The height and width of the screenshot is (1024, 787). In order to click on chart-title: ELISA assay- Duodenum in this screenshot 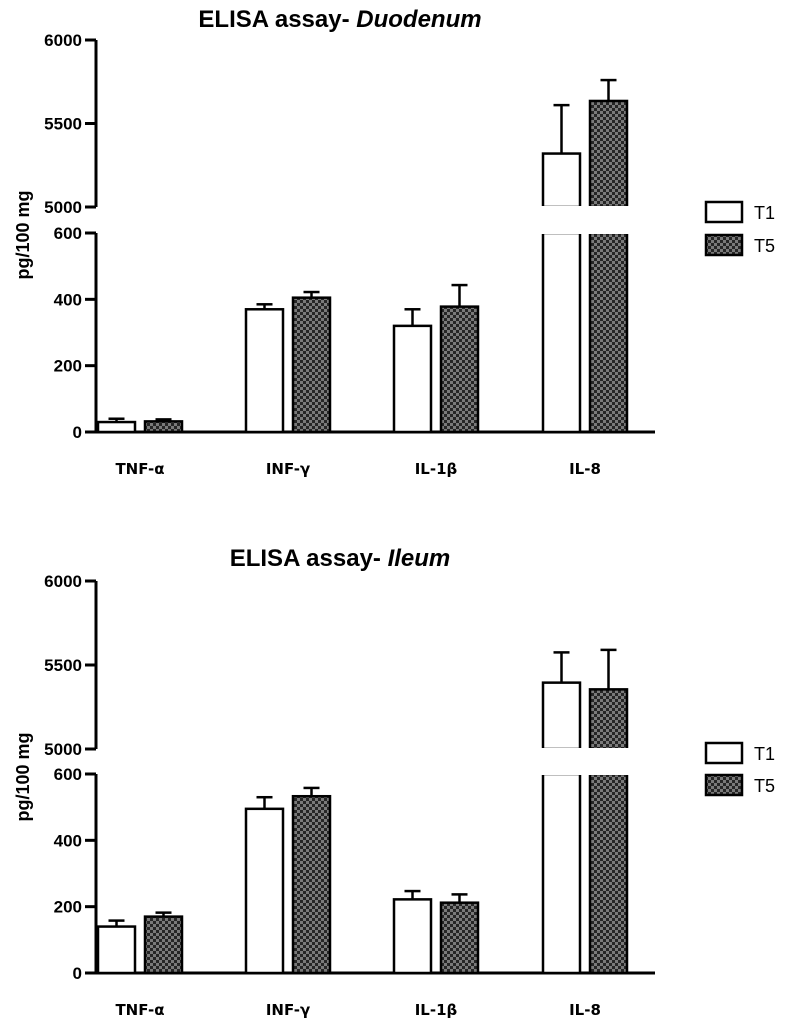, I will do `click(339, 19)`.